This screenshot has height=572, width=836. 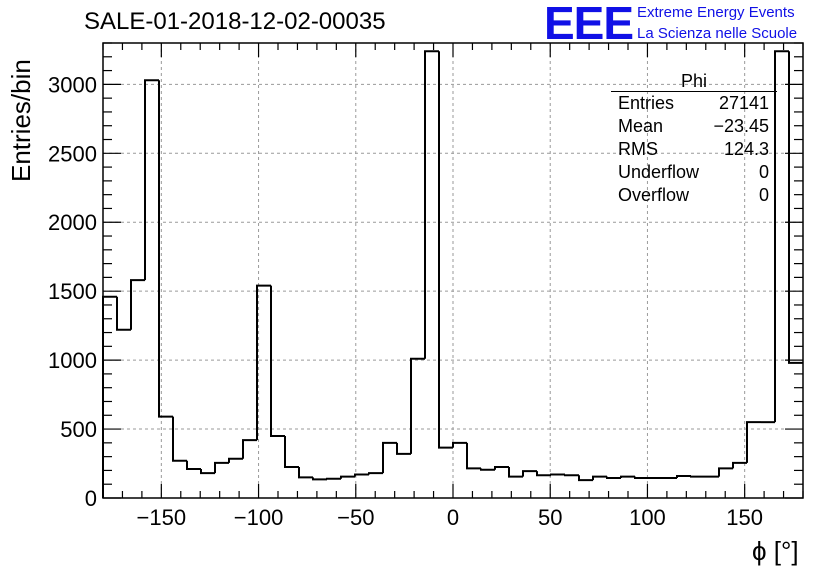 What do you see at coordinates (716, 12) in the screenshot?
I see `logo-caption-line1: Extreme Energy Events` at bounding box center [716, 12].